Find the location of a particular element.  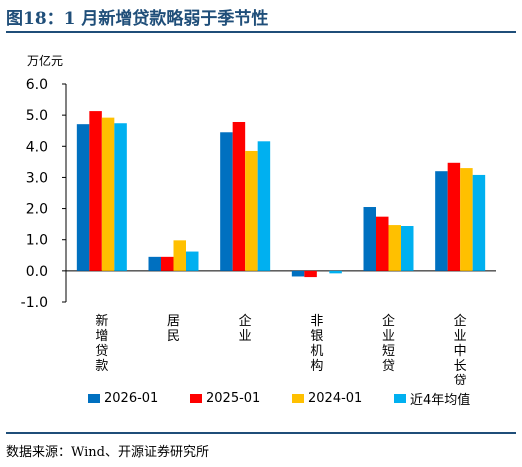

x-category-label-char: 居 is located at coordinates (173, 321).